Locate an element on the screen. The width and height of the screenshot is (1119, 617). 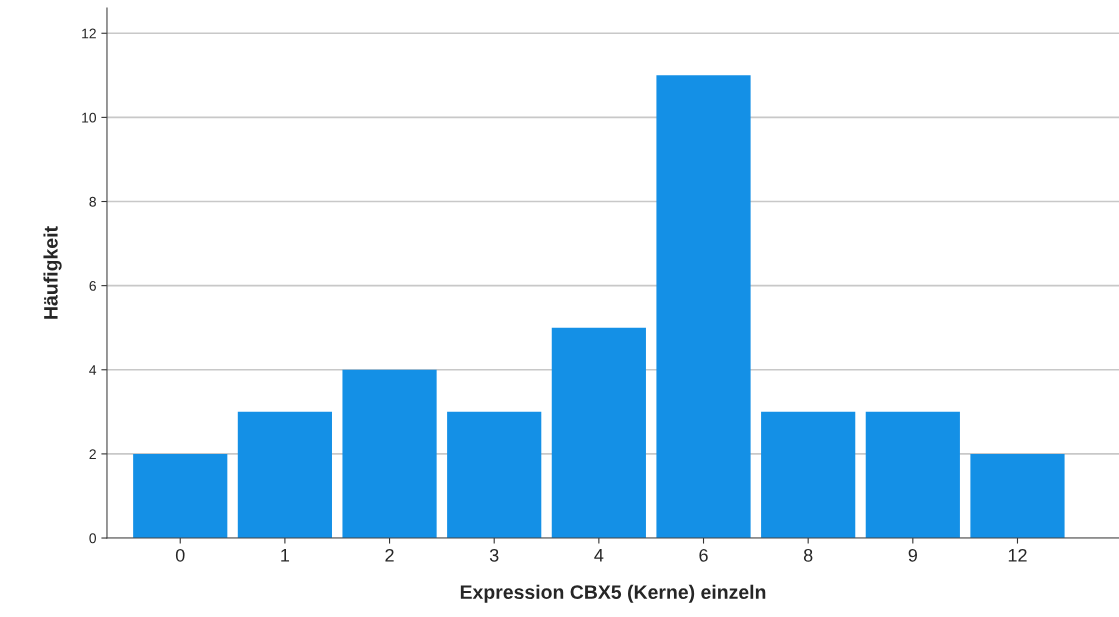
y-tick-label: 2 is located at coordinates (92, 454).